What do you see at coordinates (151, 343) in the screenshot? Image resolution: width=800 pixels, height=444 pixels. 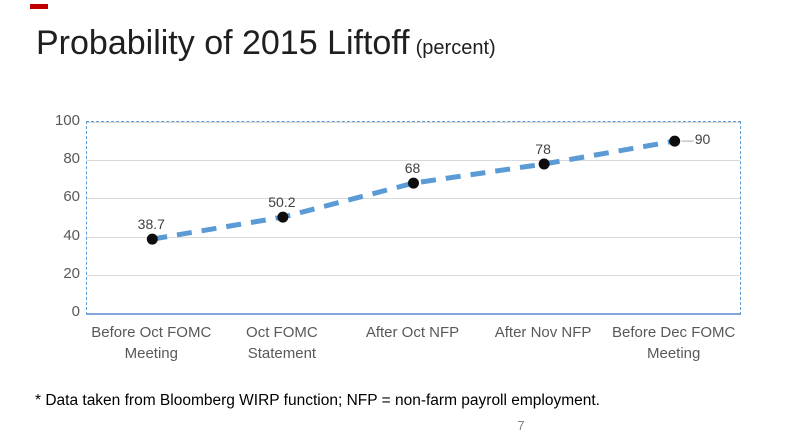 I see `x-category-label: Before Oct FOMC Meeting` at bounding box center [151, 343].